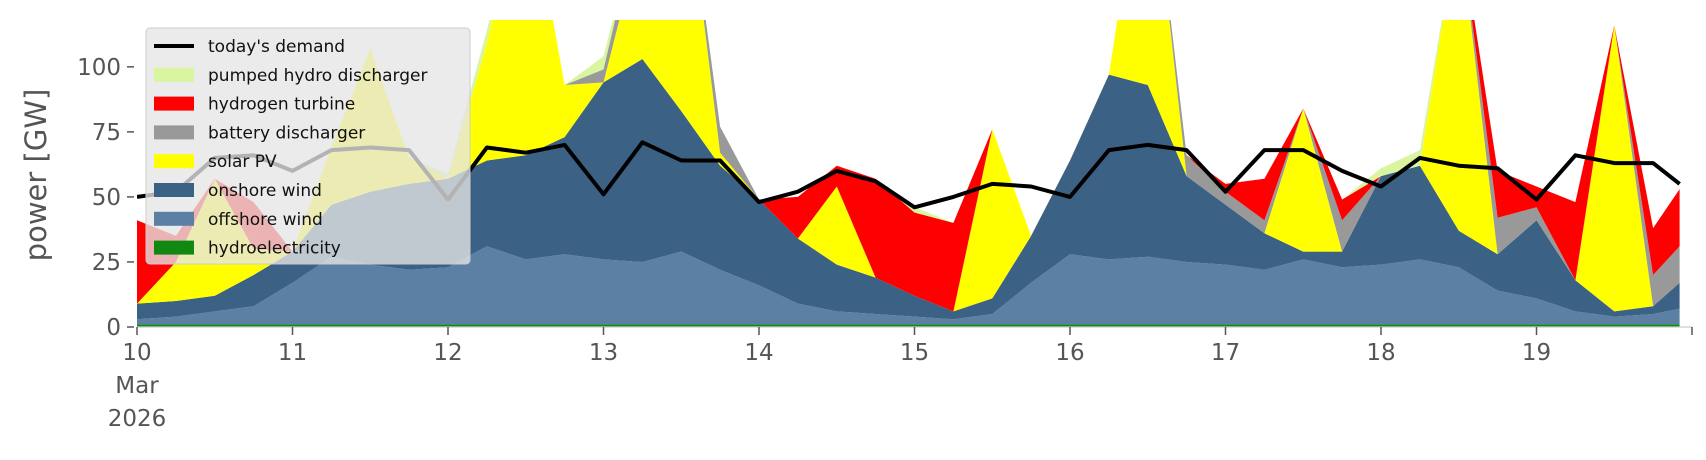 Image resolution: width=1706 pixels, height=460 pixels. What do you see at coordinates (1225, 353) in the screenshot?
I see `x-tick-label: 17` at bounding box center [1225, 353].